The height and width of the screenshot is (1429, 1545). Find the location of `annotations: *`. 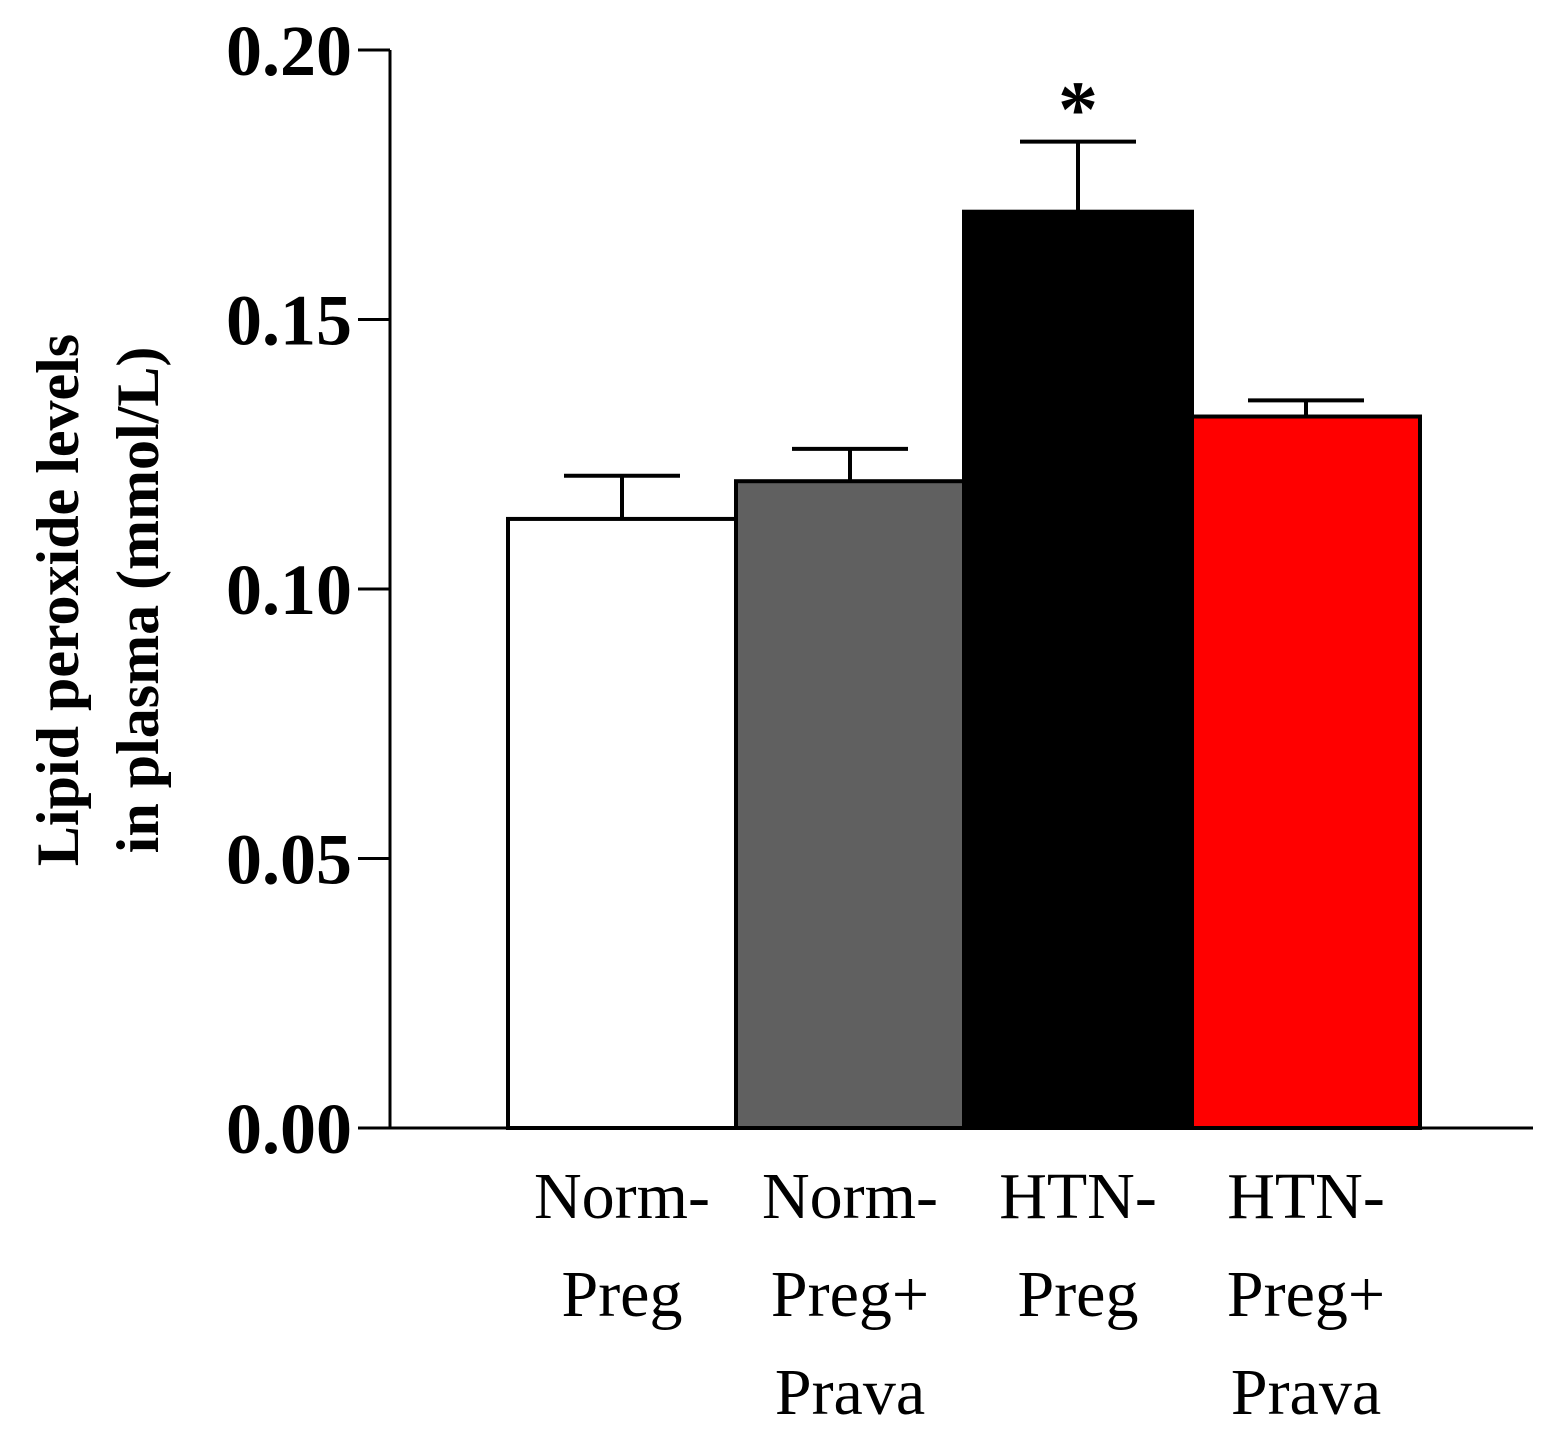

annotations: * is located at coordinates (1078, 111).